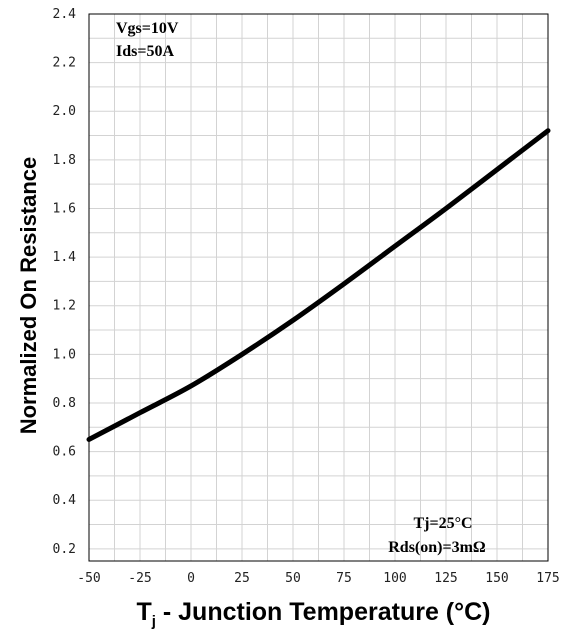 This screenshot has width=563, height=632. What do you see at coordinates (145, 51) in the screenshot?
I see `annotation-ids: Ids=50A` at bounding box center [145, 51].